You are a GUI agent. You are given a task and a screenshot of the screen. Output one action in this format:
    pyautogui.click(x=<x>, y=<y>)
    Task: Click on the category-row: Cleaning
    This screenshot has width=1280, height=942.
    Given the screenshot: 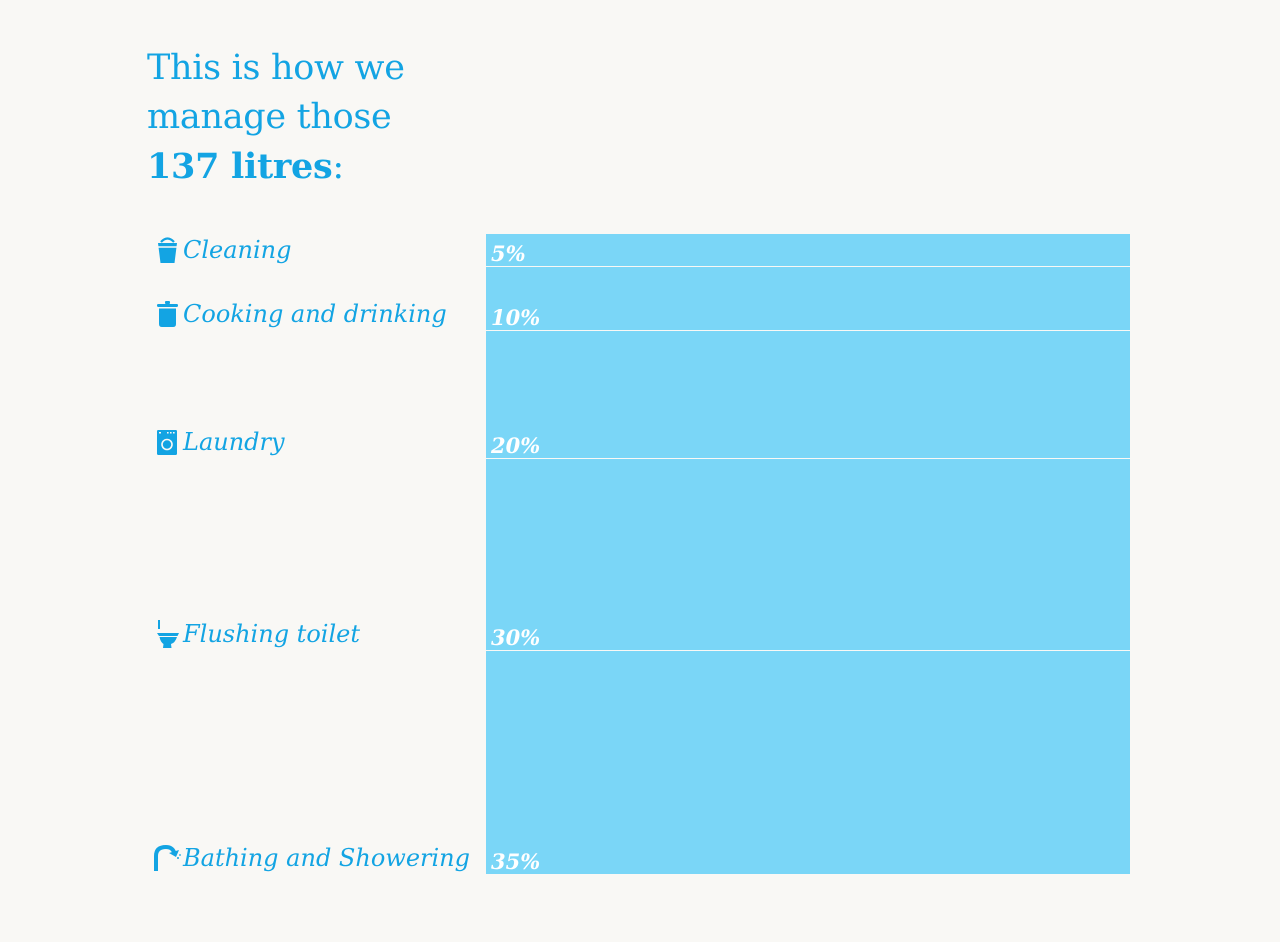 What is the action you would take?
    pyautogui.click(x=223, y=250)
    